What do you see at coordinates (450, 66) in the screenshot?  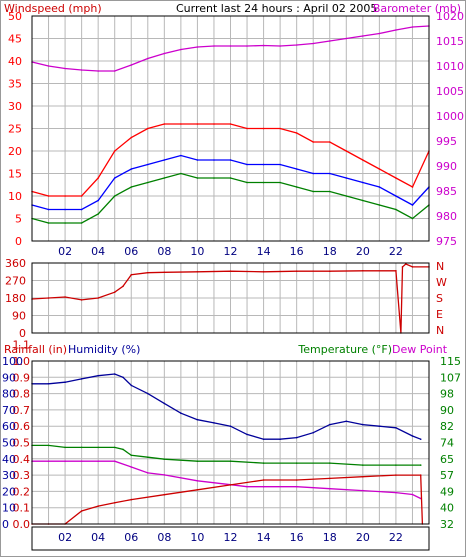 I see `tick-label-barometer: 1010` at bounding box center [450, 66].